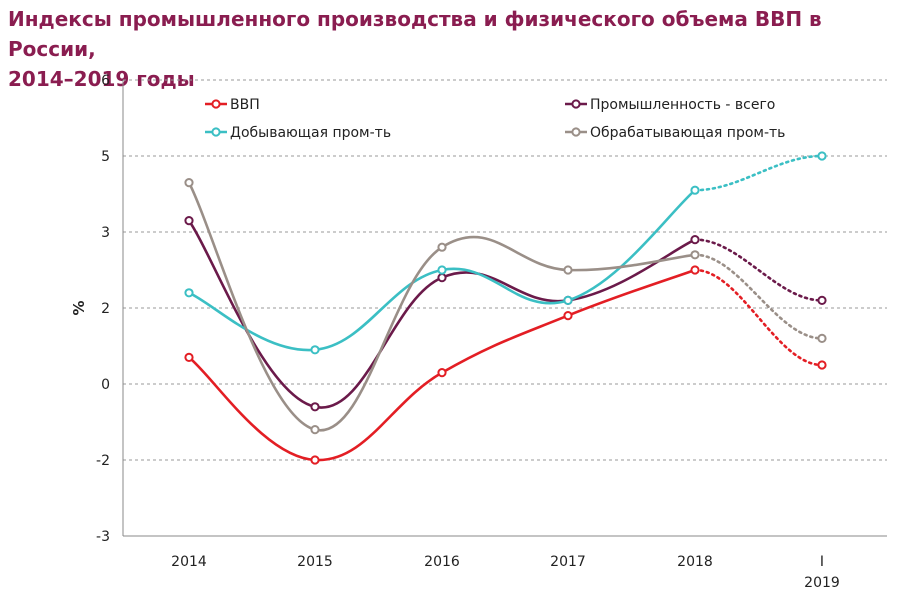 The image size is (900, 600). What do you see at coordinates (442, 562) in the screenshot?
I see `x-tick-label: 2016` at bounding box center [442, 562].